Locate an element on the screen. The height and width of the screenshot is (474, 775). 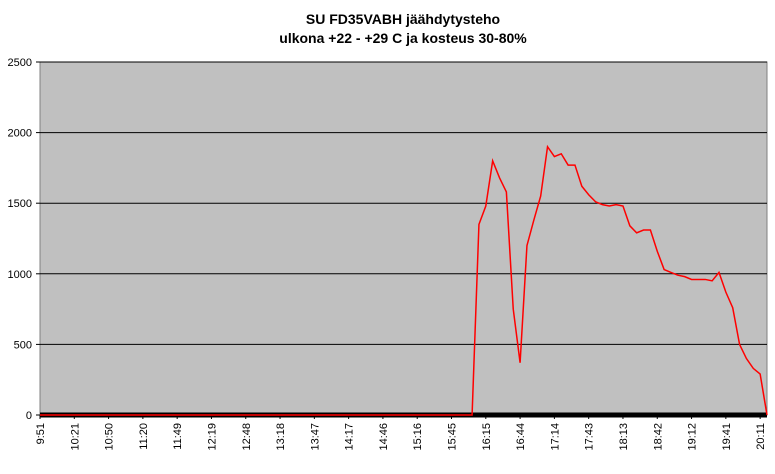
x-tick-label: 18:42 is located at coordinates (658, 437).